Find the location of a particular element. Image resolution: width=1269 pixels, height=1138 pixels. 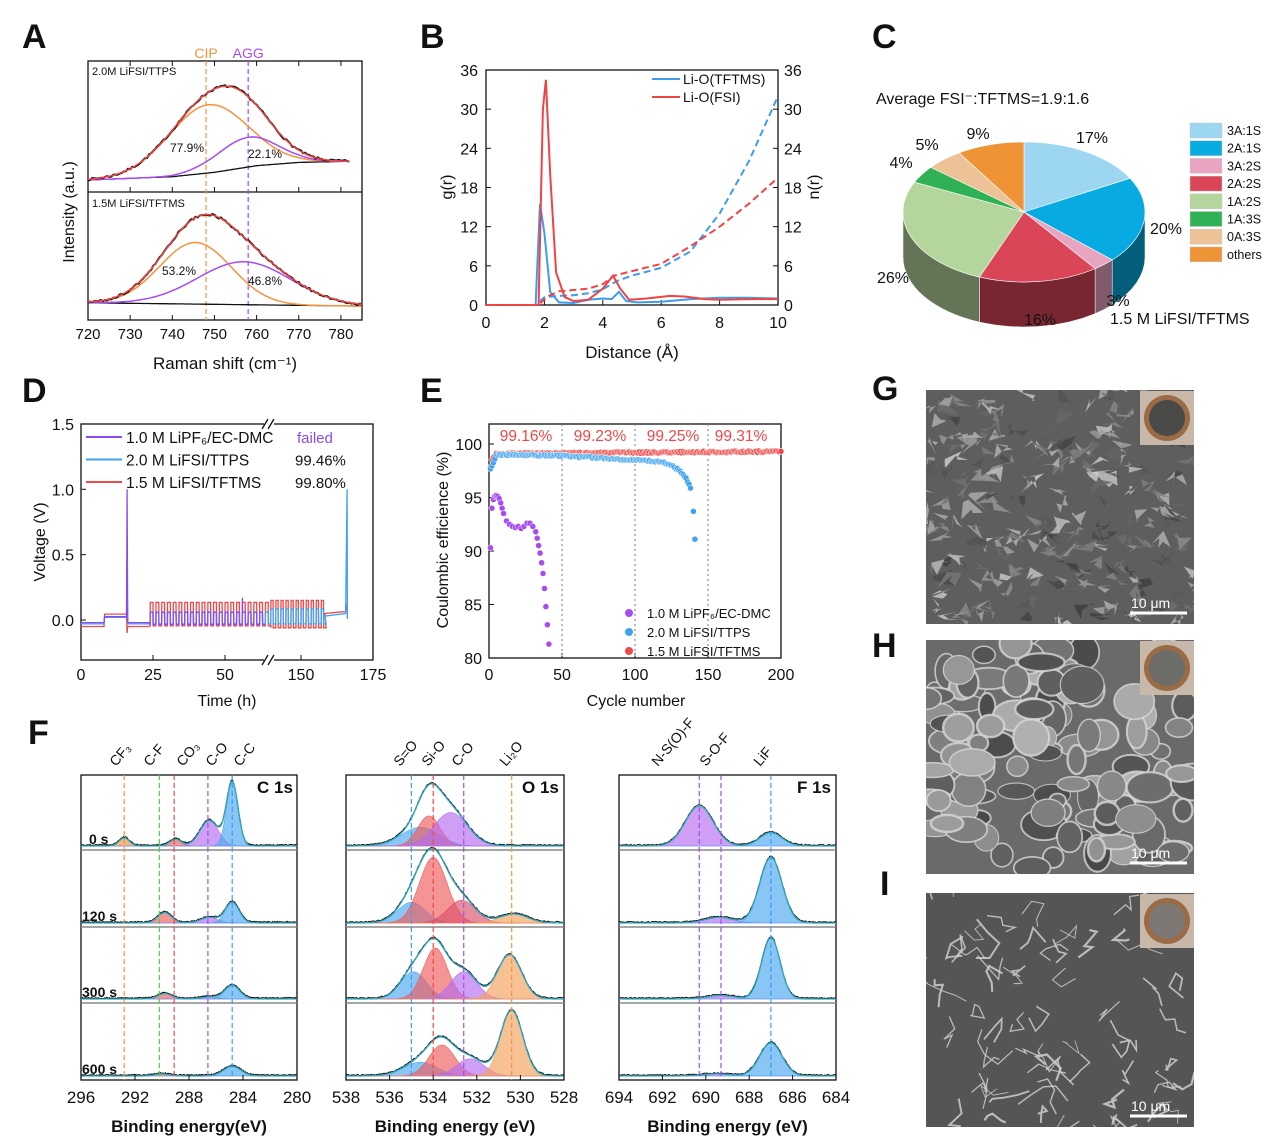

legend-label: Li-O(TFTMS) is located at coordinates (724, 79).